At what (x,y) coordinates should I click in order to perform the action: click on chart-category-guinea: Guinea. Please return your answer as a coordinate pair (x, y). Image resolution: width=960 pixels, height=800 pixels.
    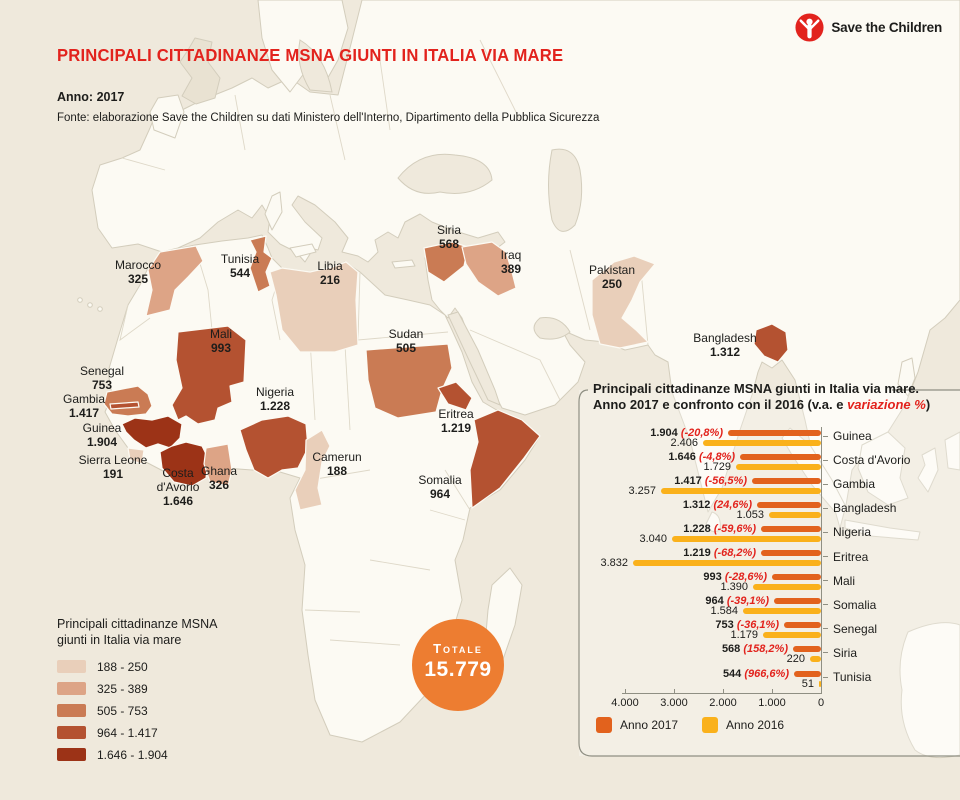
    Looking at the image, I should click on (847, 436).